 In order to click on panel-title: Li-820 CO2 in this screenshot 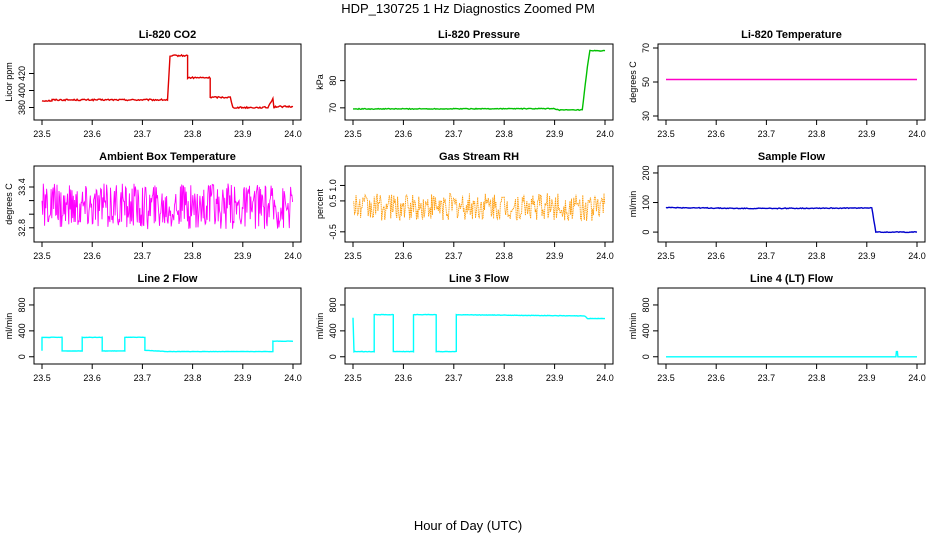, I will do `click(167, 35)`.